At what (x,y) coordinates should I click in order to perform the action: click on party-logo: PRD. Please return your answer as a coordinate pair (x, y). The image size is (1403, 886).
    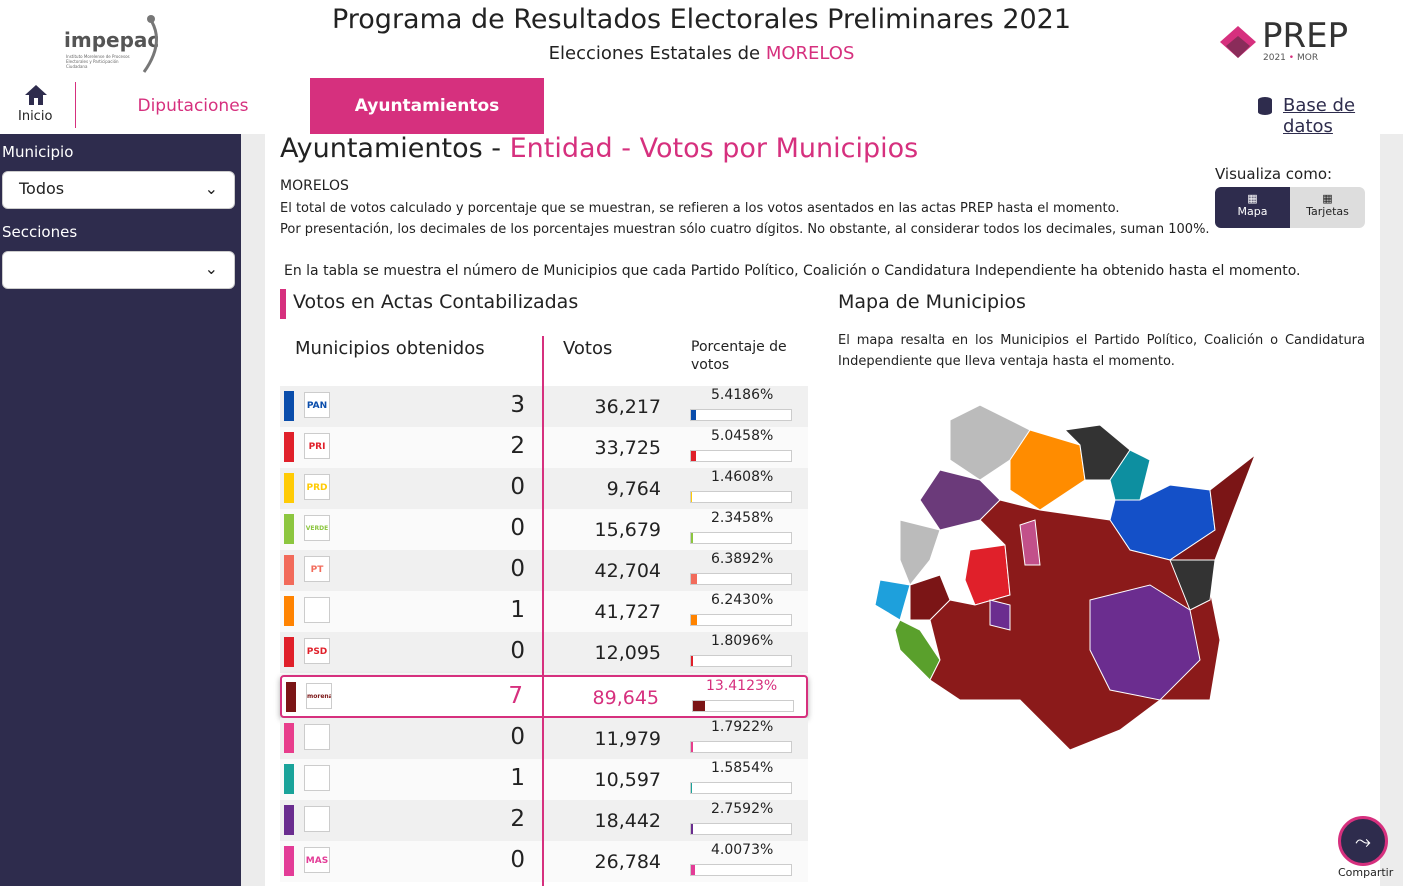
    Looking at the image, I should click on (317, 487).